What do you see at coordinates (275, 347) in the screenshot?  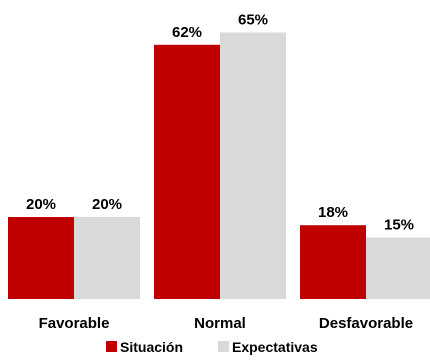 I see `legend-label-expectativas: Expectativas` at bounding box center [275, 347].